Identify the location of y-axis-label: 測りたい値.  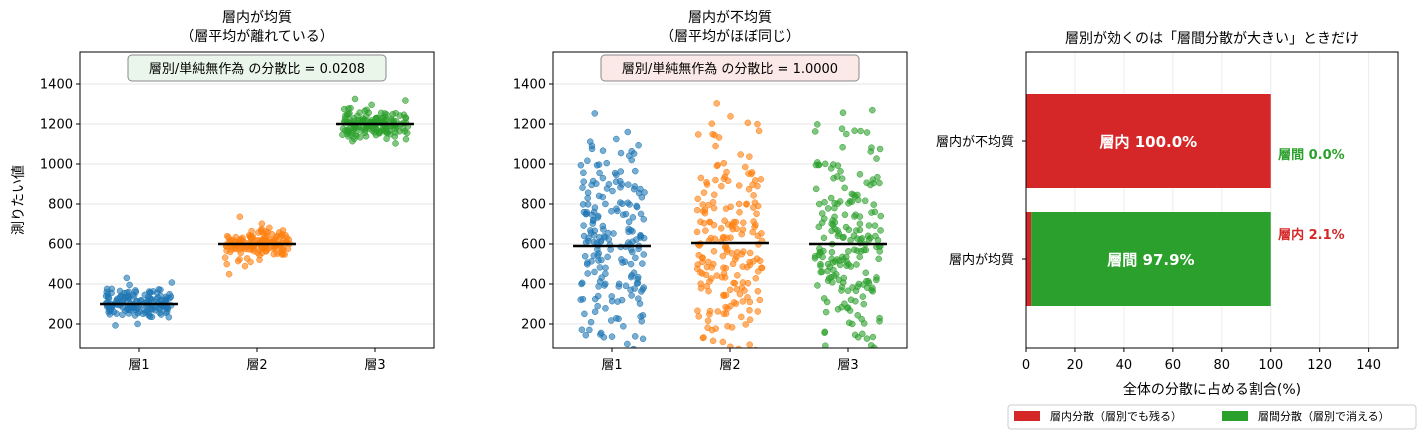
(19, 200).